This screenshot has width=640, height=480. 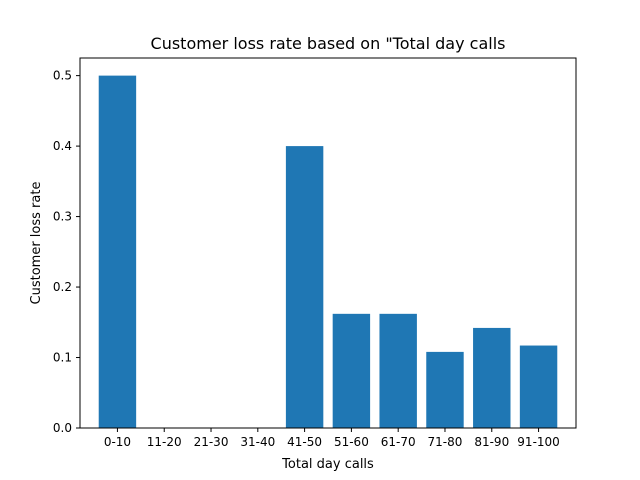 I want to click on x-tick-label: 0-10, so click(x=117, y=442).